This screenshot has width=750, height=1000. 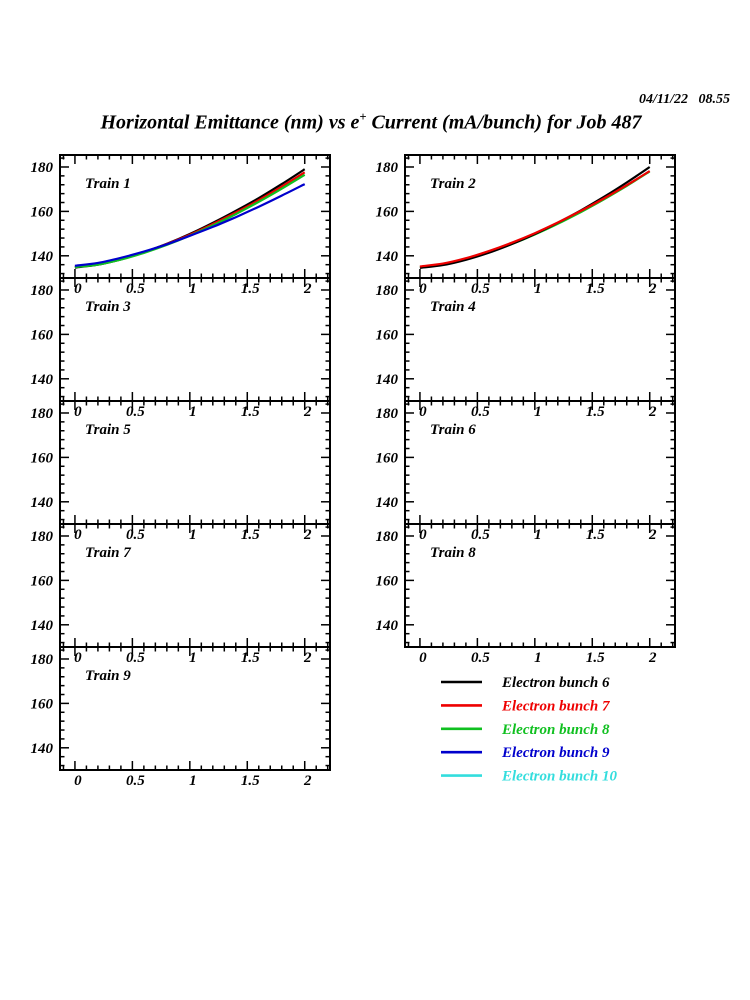 I want to click on legend-entry: Electron bunch 7, so click(x=525, y=706).